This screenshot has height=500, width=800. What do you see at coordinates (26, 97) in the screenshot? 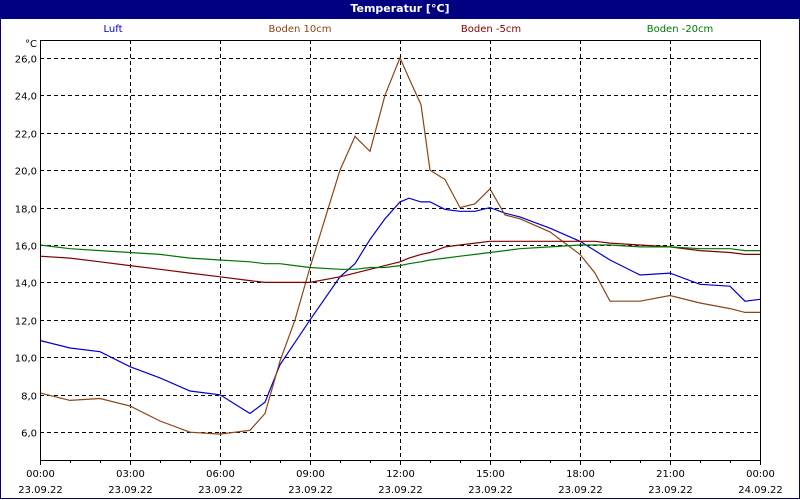
I see `y-tick-label: 24,0` at bounding box center [26, 97].